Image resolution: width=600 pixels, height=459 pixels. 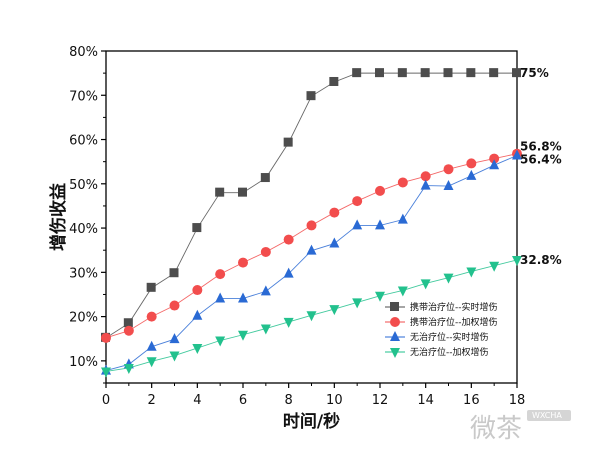 I want to click on y-tick-label: 60%, so click(x=83, y=141).